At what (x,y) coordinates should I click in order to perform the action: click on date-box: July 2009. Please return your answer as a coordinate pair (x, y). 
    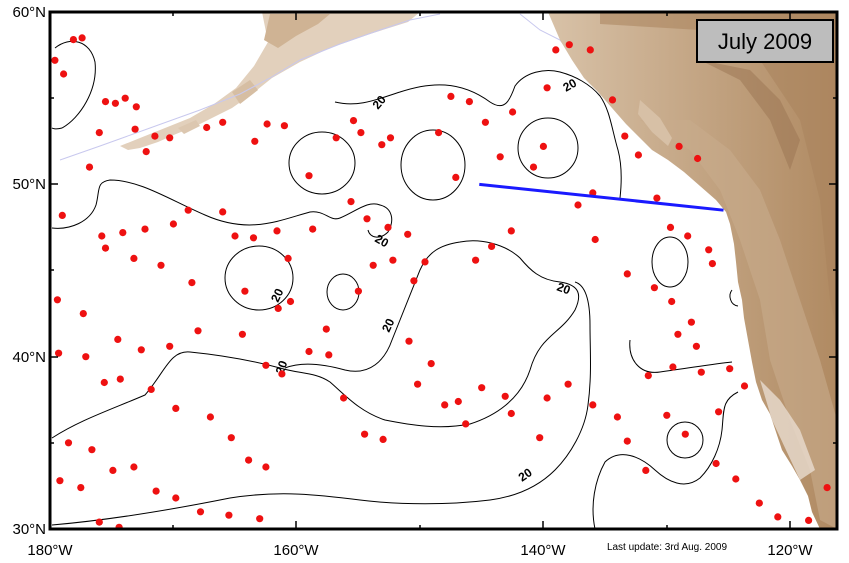
    Looking at the image, I should click on (765, 41).